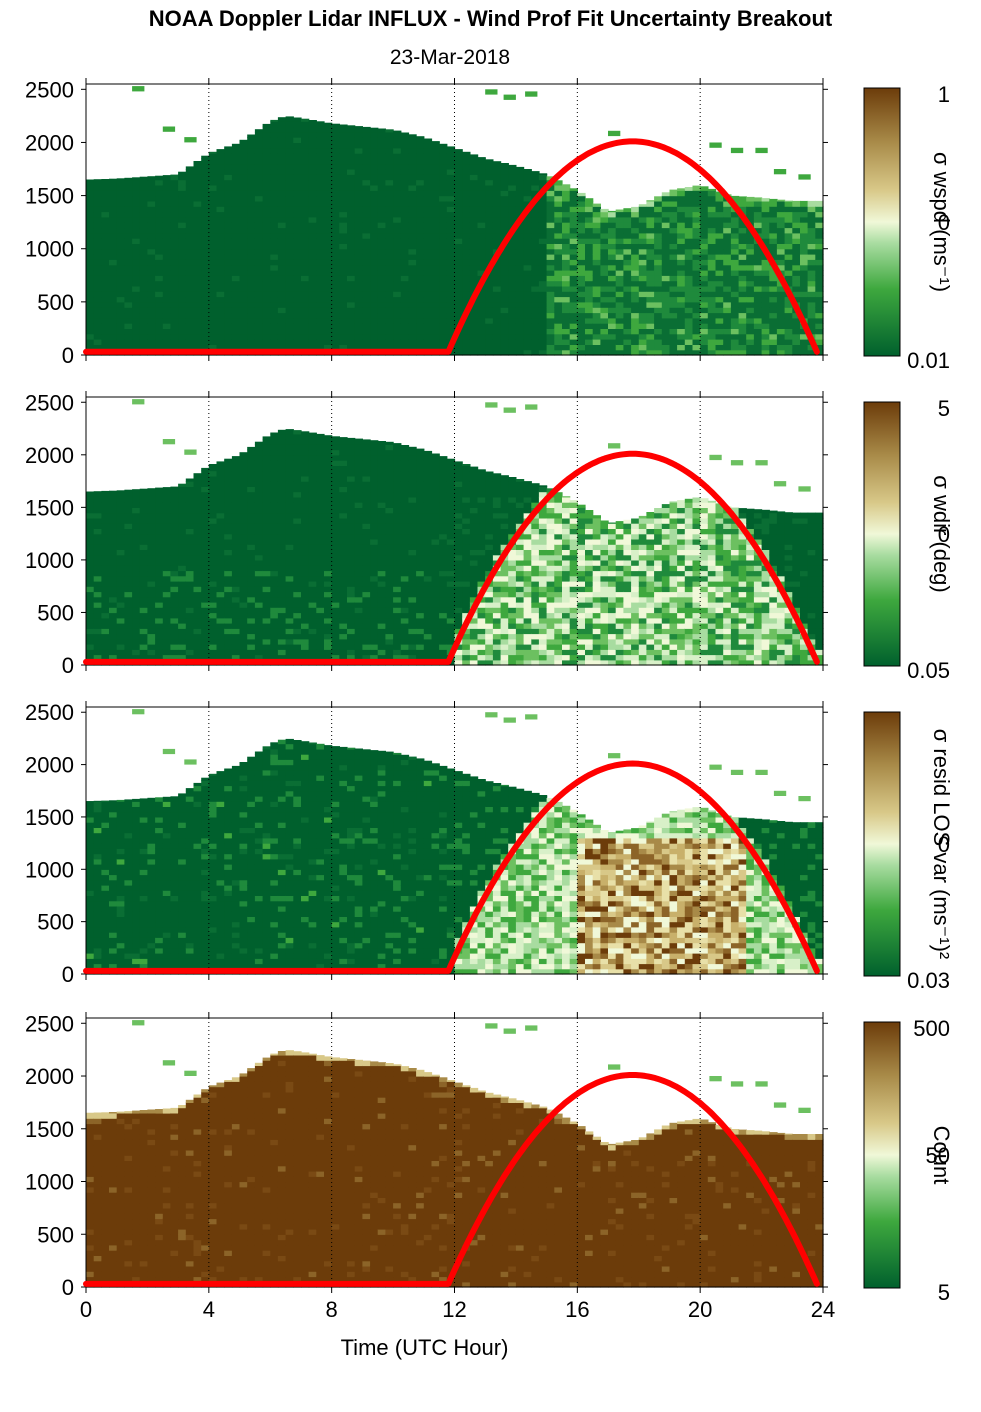 The height and width of the screenshot is (1412, 981). Describe the element at coordinates (882, 222) in the screenshot. I see `colorbar` at that location.